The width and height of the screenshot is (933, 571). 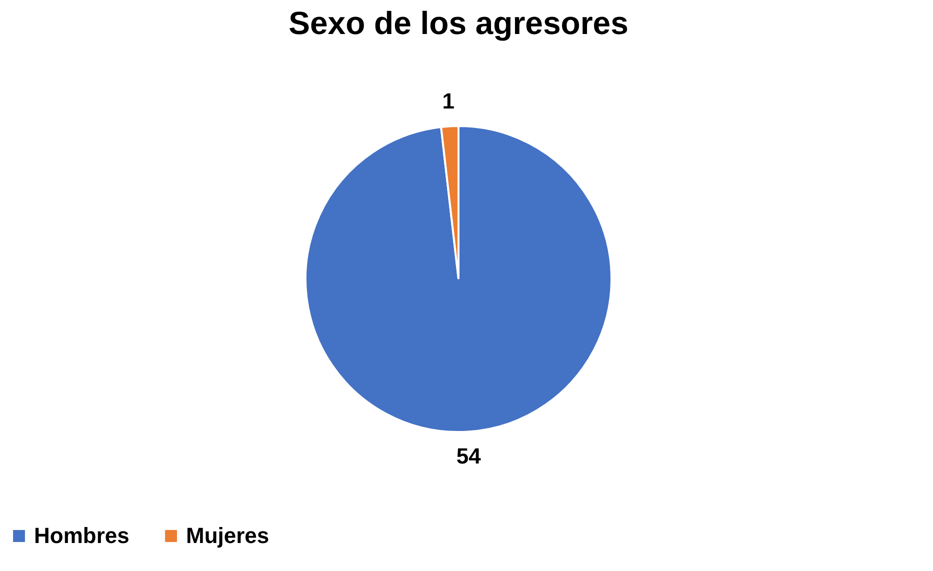 I want to click on data-label: 54, so click(x=469, y=456).